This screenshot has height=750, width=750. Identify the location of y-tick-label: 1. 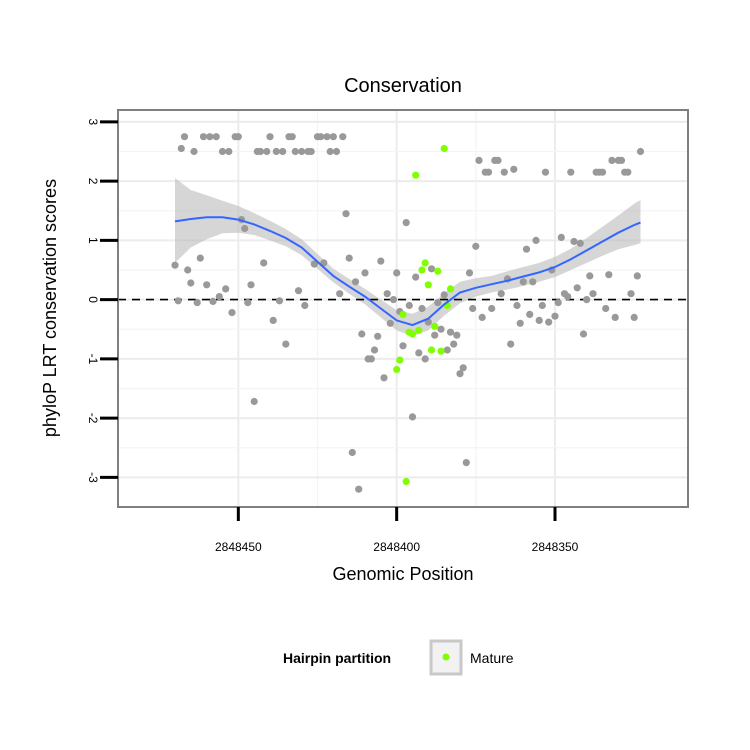
(93, 240).